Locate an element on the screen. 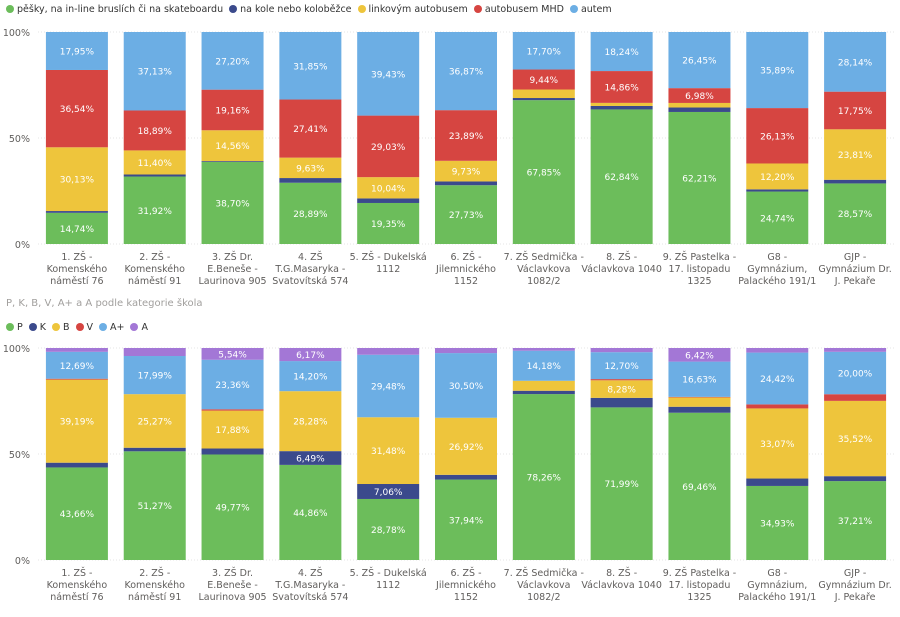 The width and height of the screenshot is (900, 617). legend-item-1-0: P is located at coordinates (14, 327).